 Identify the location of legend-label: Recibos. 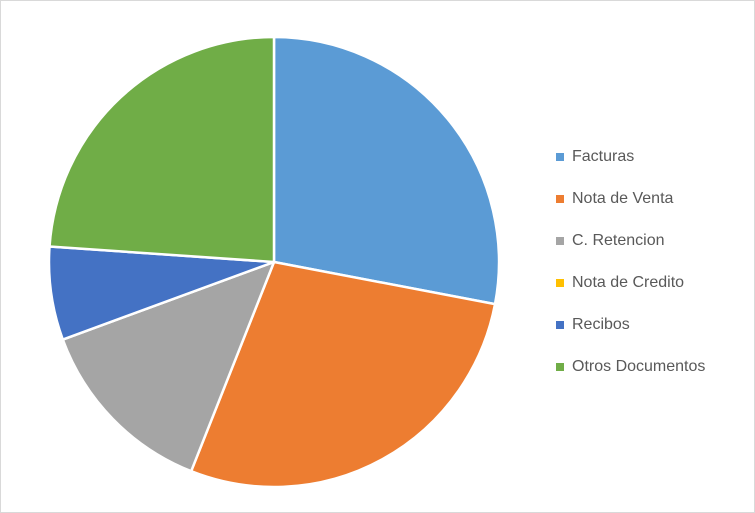
(601, 324).